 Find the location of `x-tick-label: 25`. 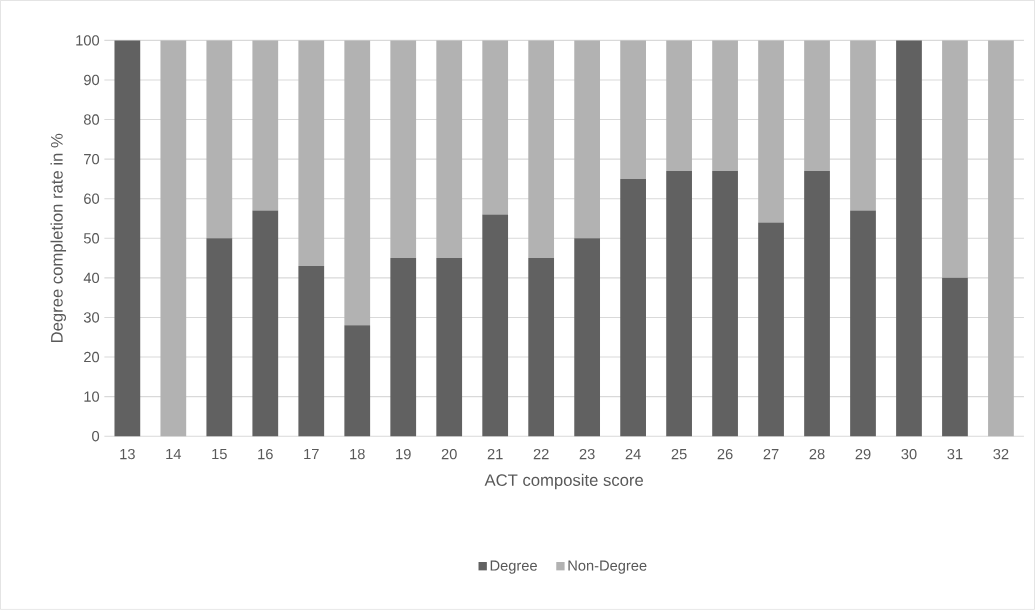

x-tick-label: 25 is located at coordinates (679, 454).